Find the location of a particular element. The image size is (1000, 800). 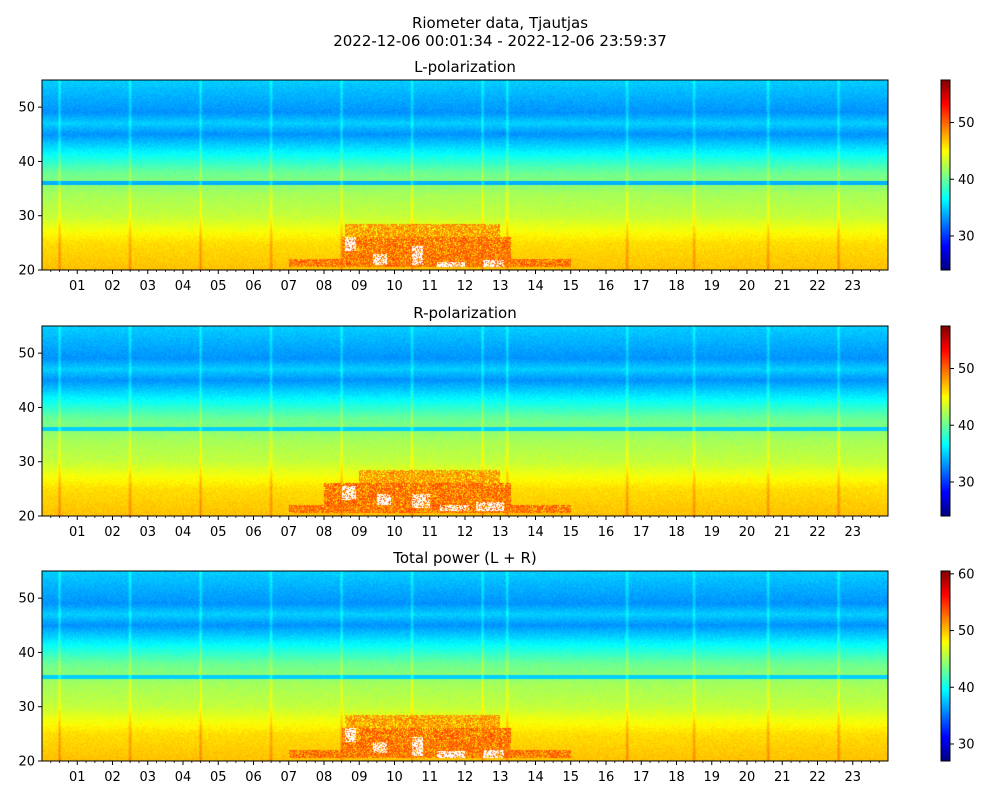

colorbar-tick-label: 60 is located at coordinates (966, 574).